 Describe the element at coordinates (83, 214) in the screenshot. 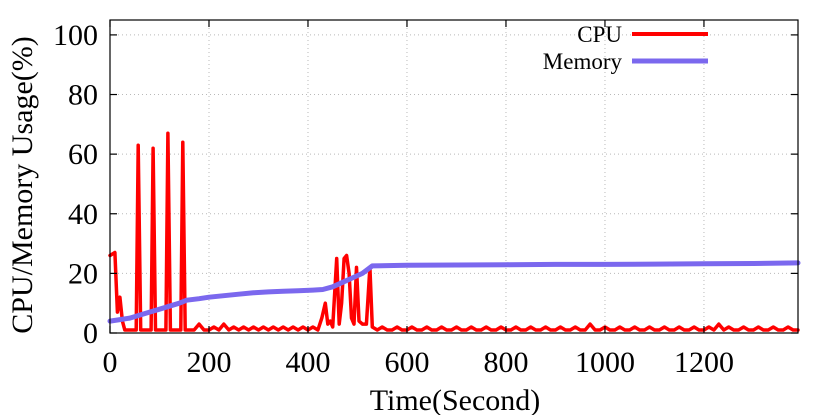

I see `y-tick-label: 40` at that location.